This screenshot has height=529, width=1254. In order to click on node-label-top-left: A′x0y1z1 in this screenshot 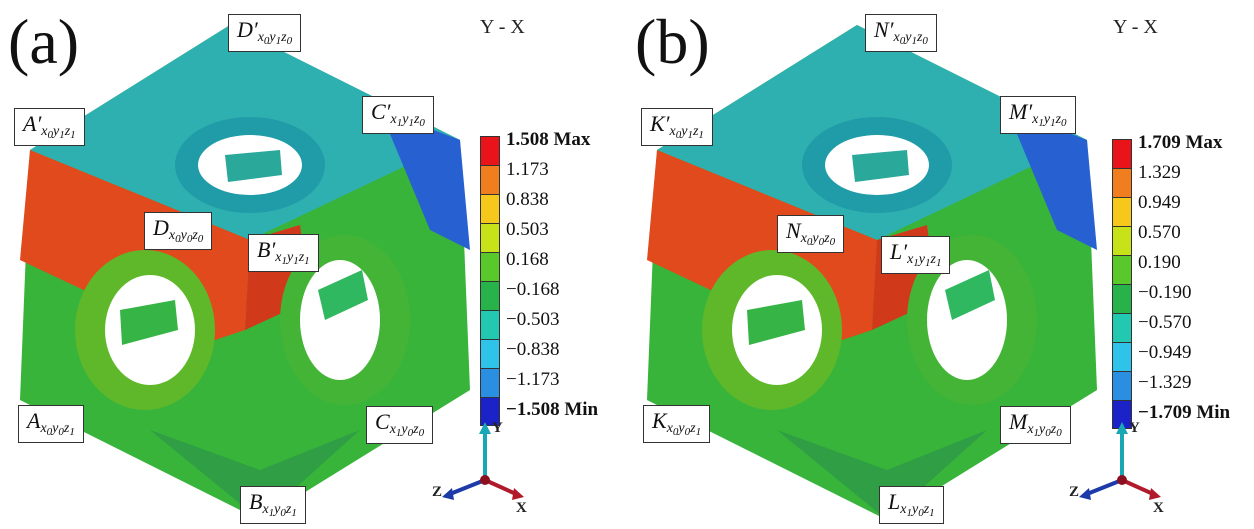, I will do `click(49, 127)`.